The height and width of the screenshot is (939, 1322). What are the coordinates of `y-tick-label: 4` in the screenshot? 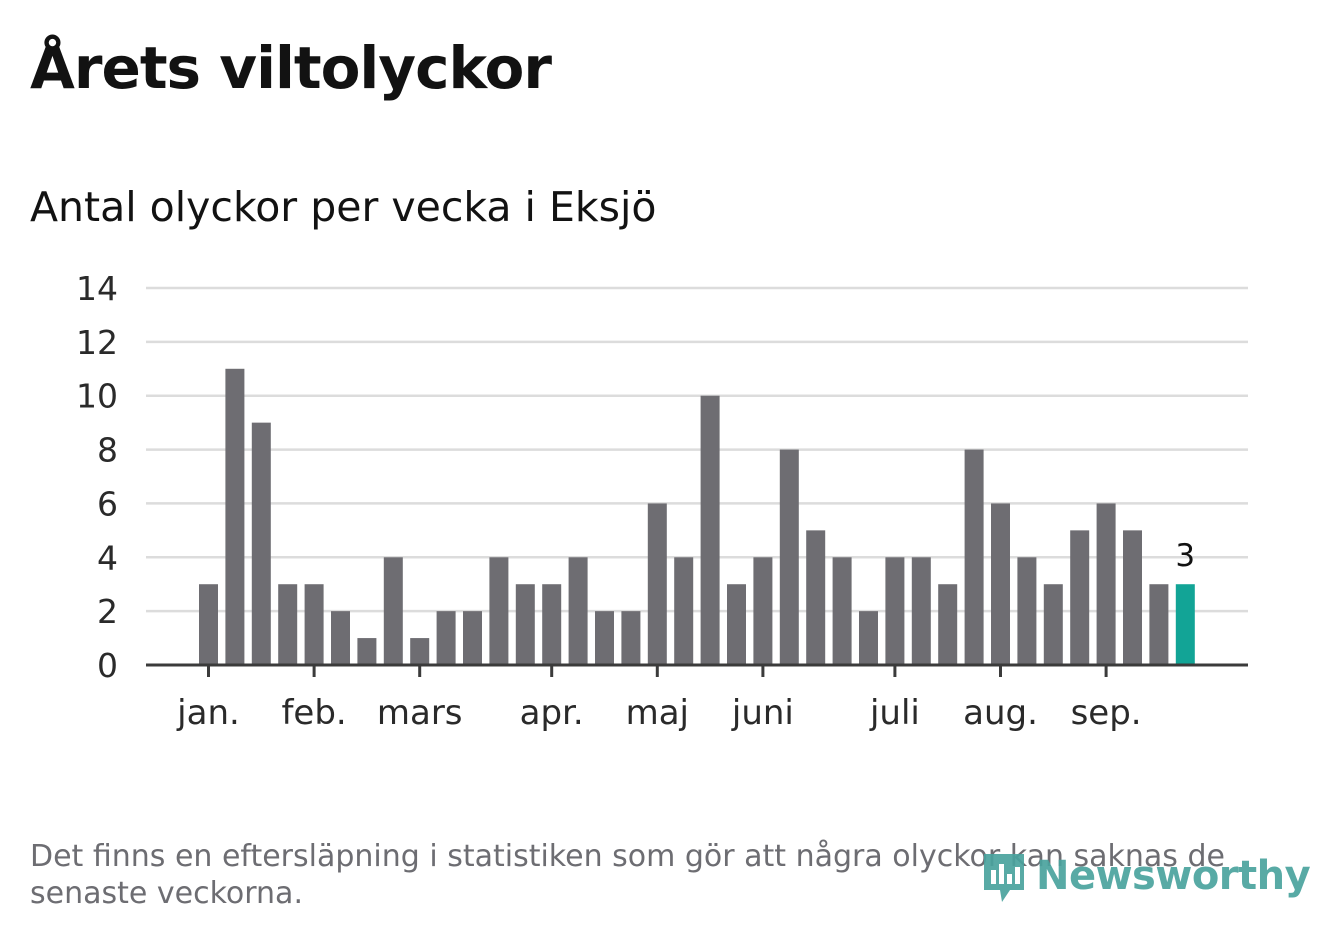 It's located at (107, 557).